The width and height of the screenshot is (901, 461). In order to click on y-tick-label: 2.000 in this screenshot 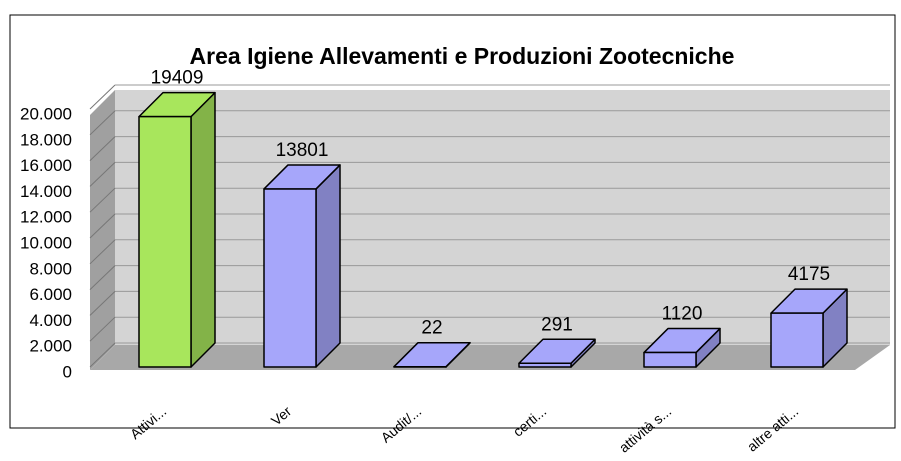, I will do `click(50, 346)`.